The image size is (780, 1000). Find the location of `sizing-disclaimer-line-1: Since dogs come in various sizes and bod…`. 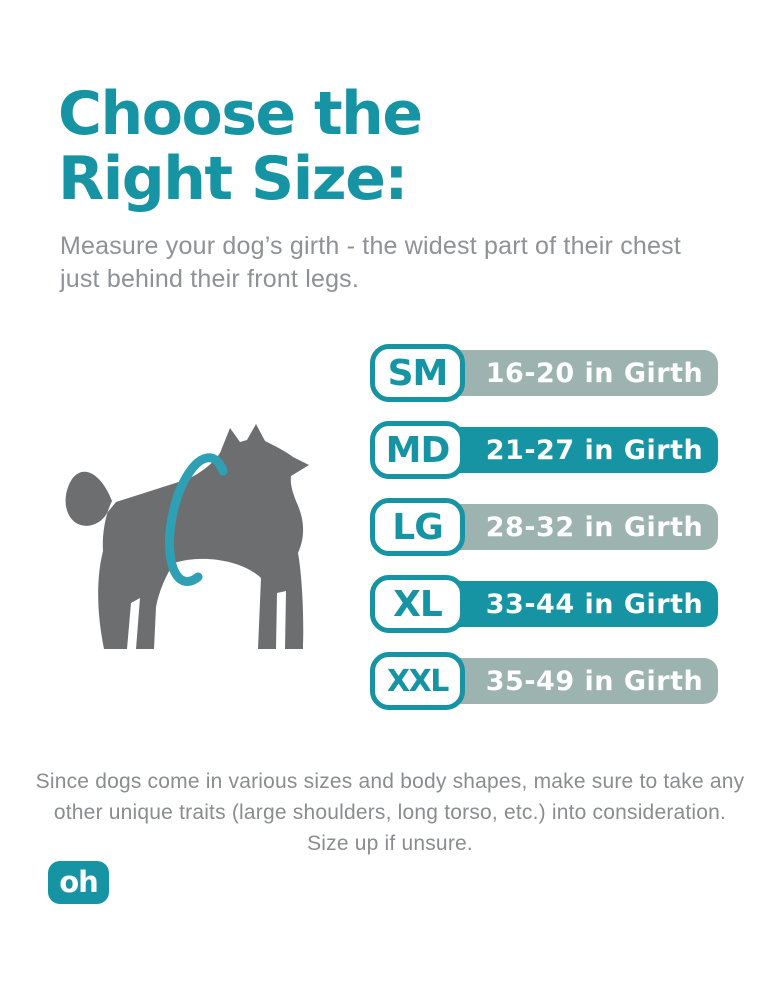

sizing-disclaimer-line-1: Since dogs come in various sizes and bod… is located at coordinates (390, 781).